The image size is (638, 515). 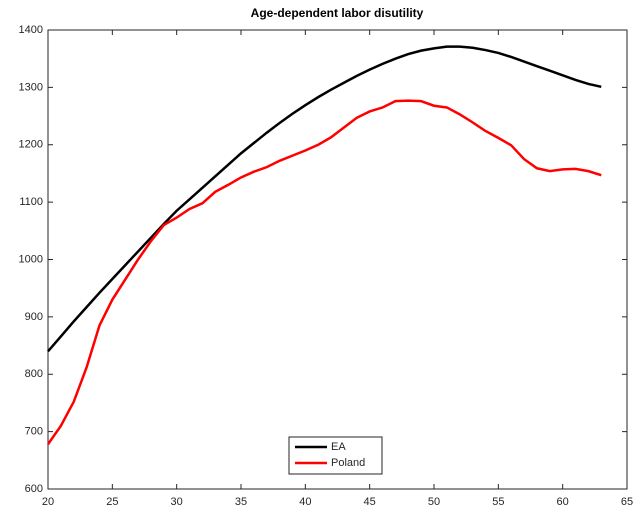 I want to click on x-tick-label: 60, so click(x=563, y=502).